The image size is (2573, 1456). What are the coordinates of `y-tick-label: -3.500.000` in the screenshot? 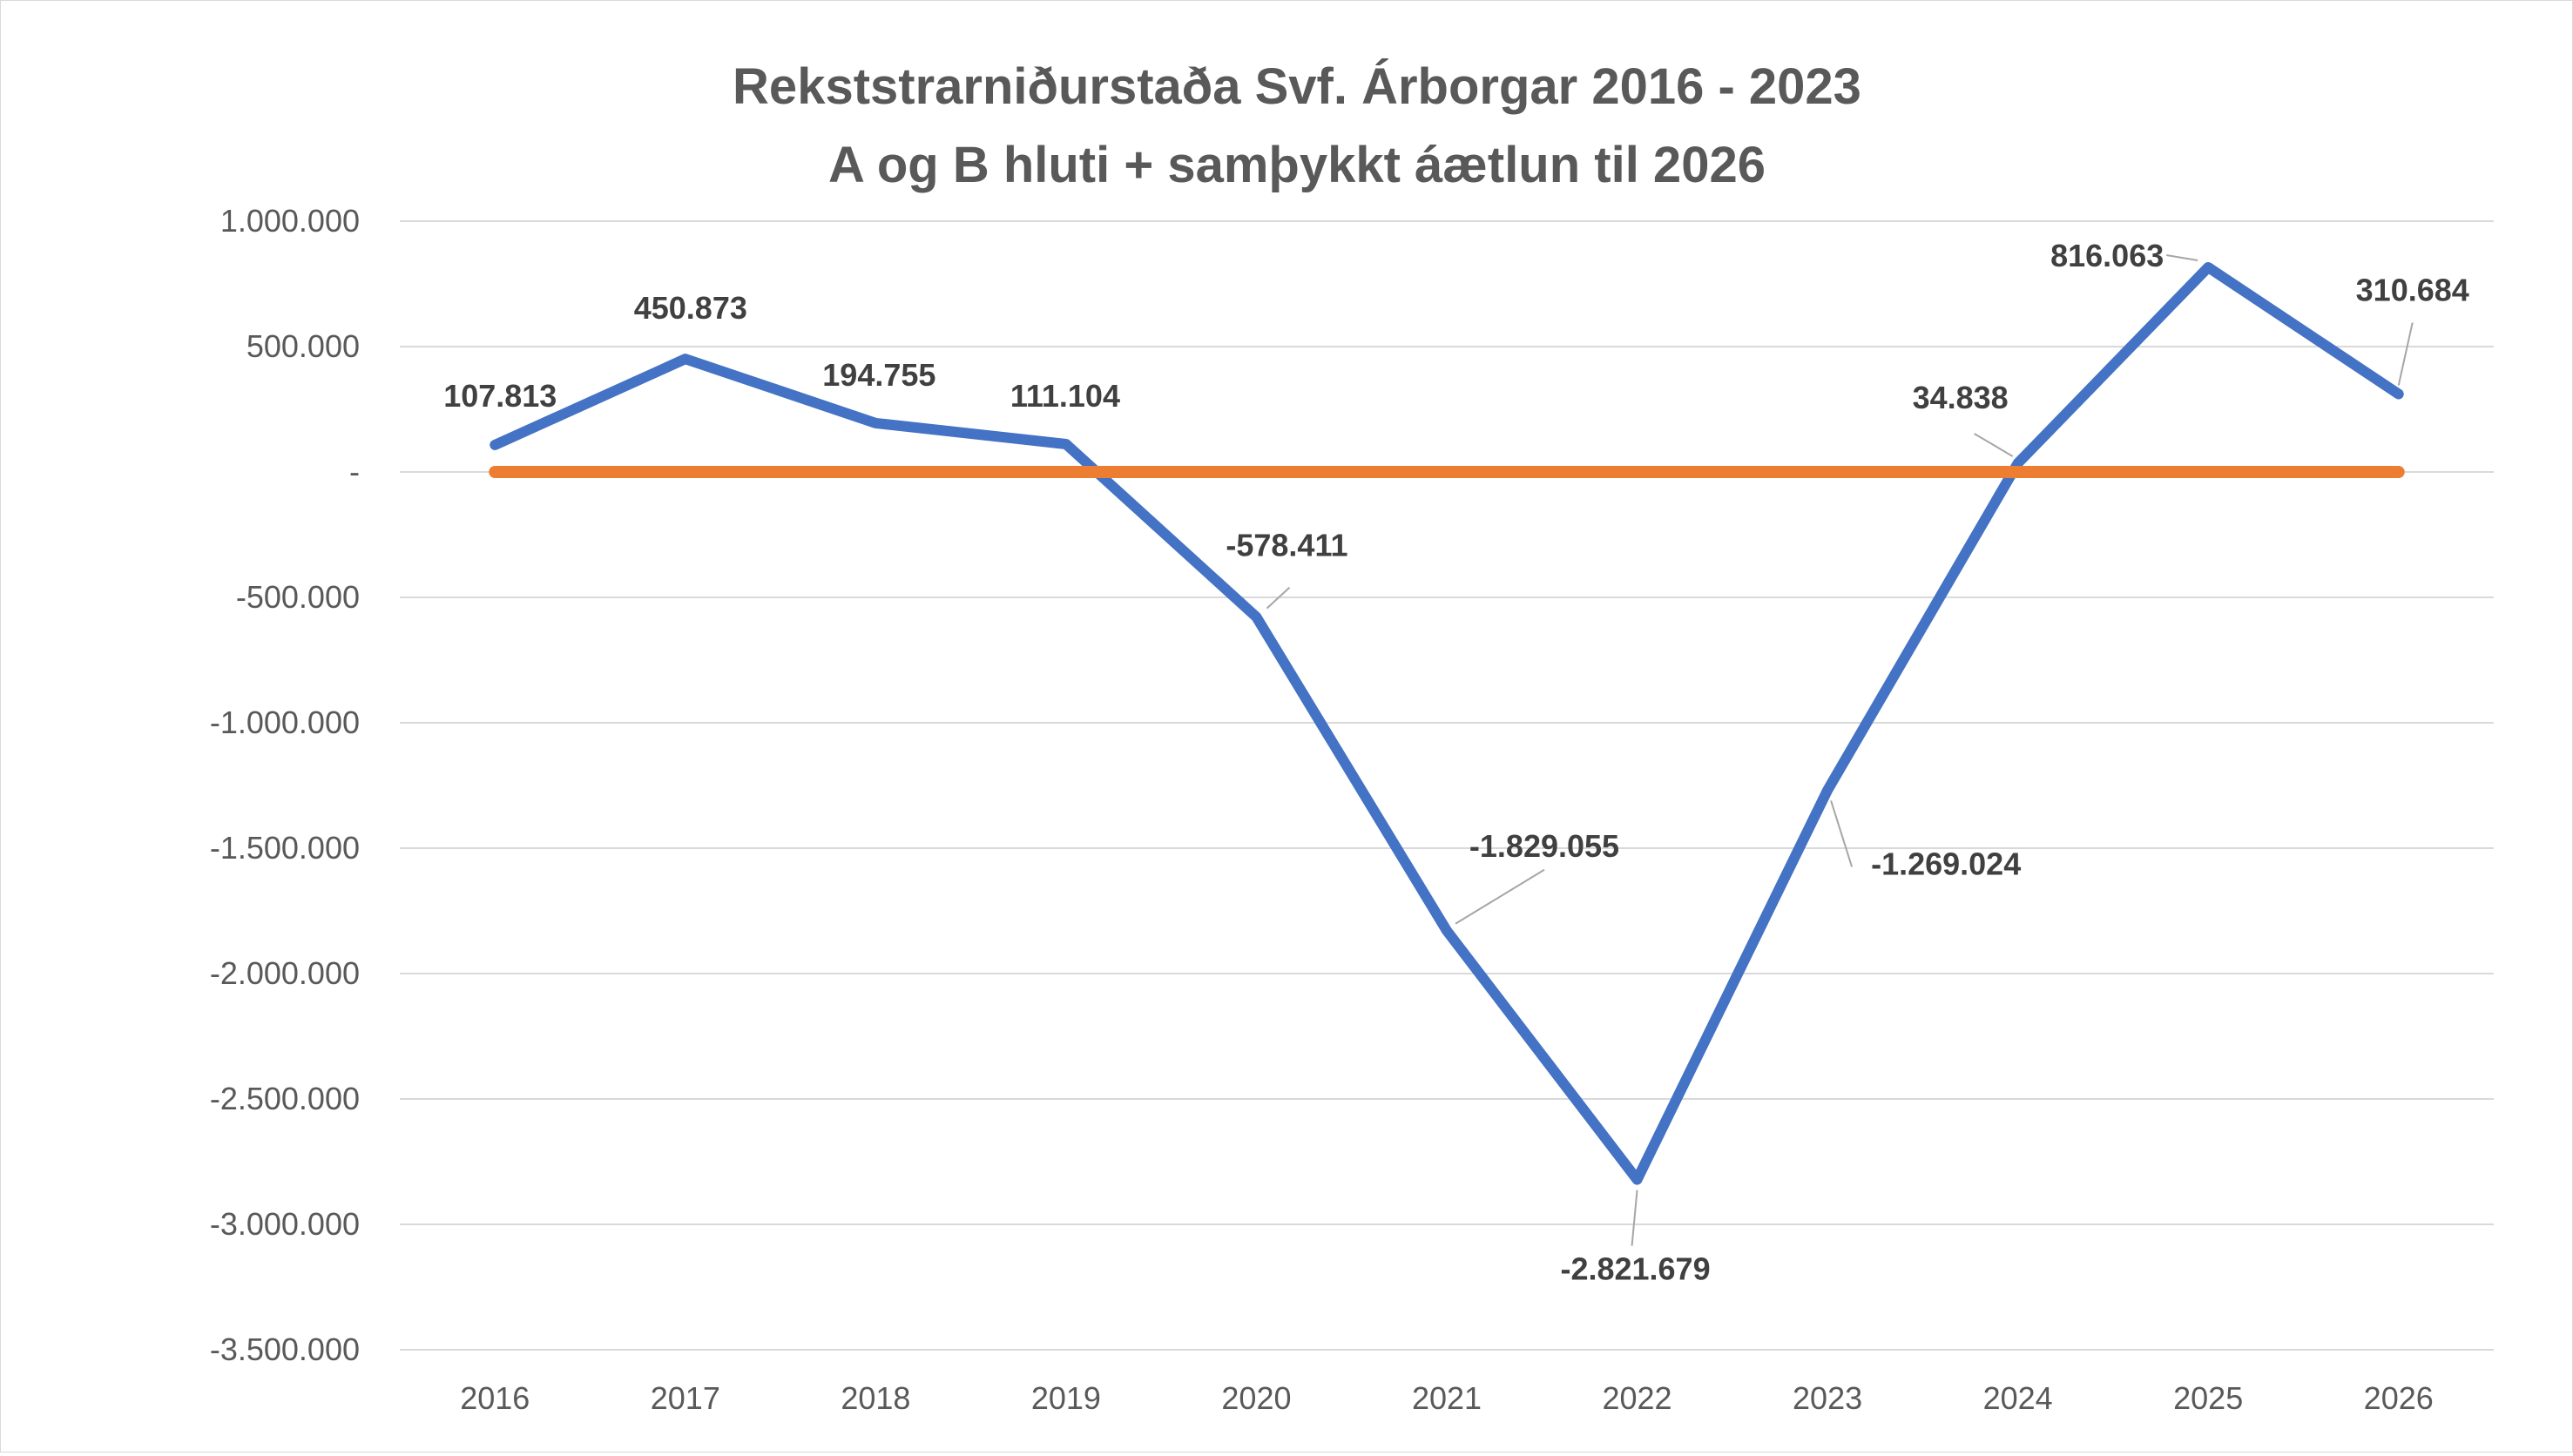 It's located at (285, 1349).